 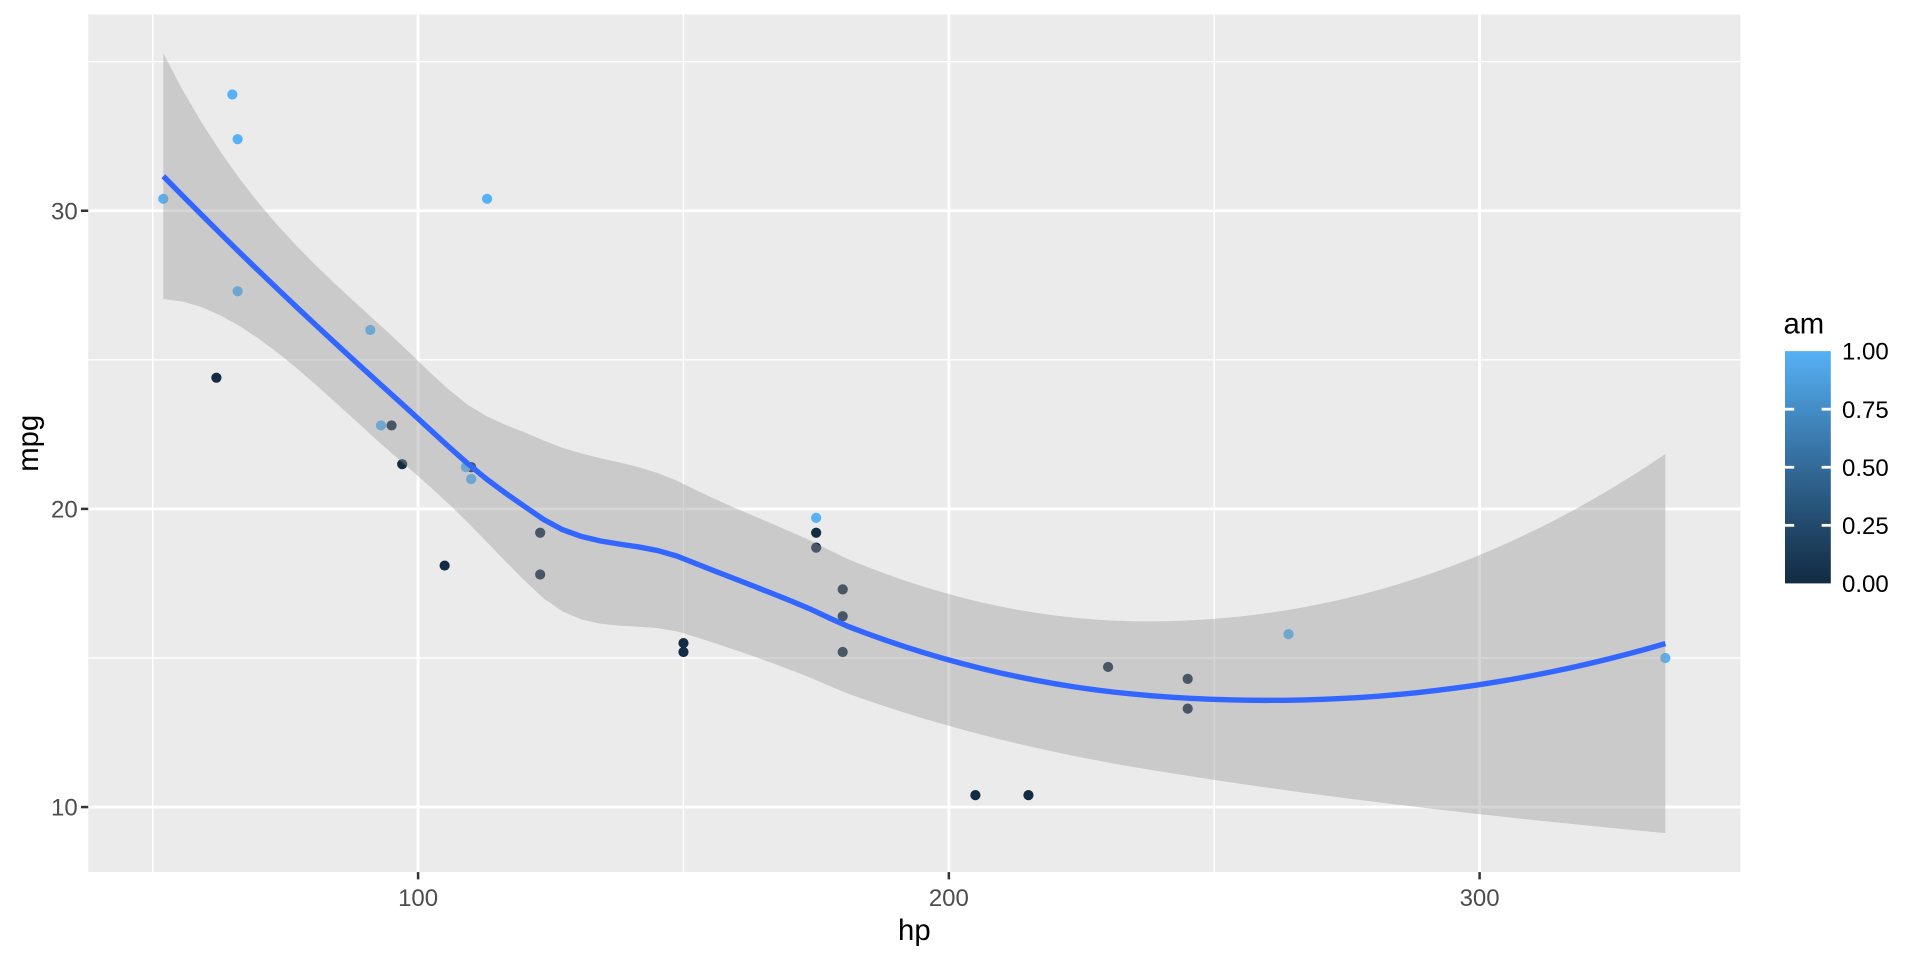 What do you see at coordinates (1804, 323) in the screenshot?
I see `svg-text: am` at bounding box center [1804, 323].